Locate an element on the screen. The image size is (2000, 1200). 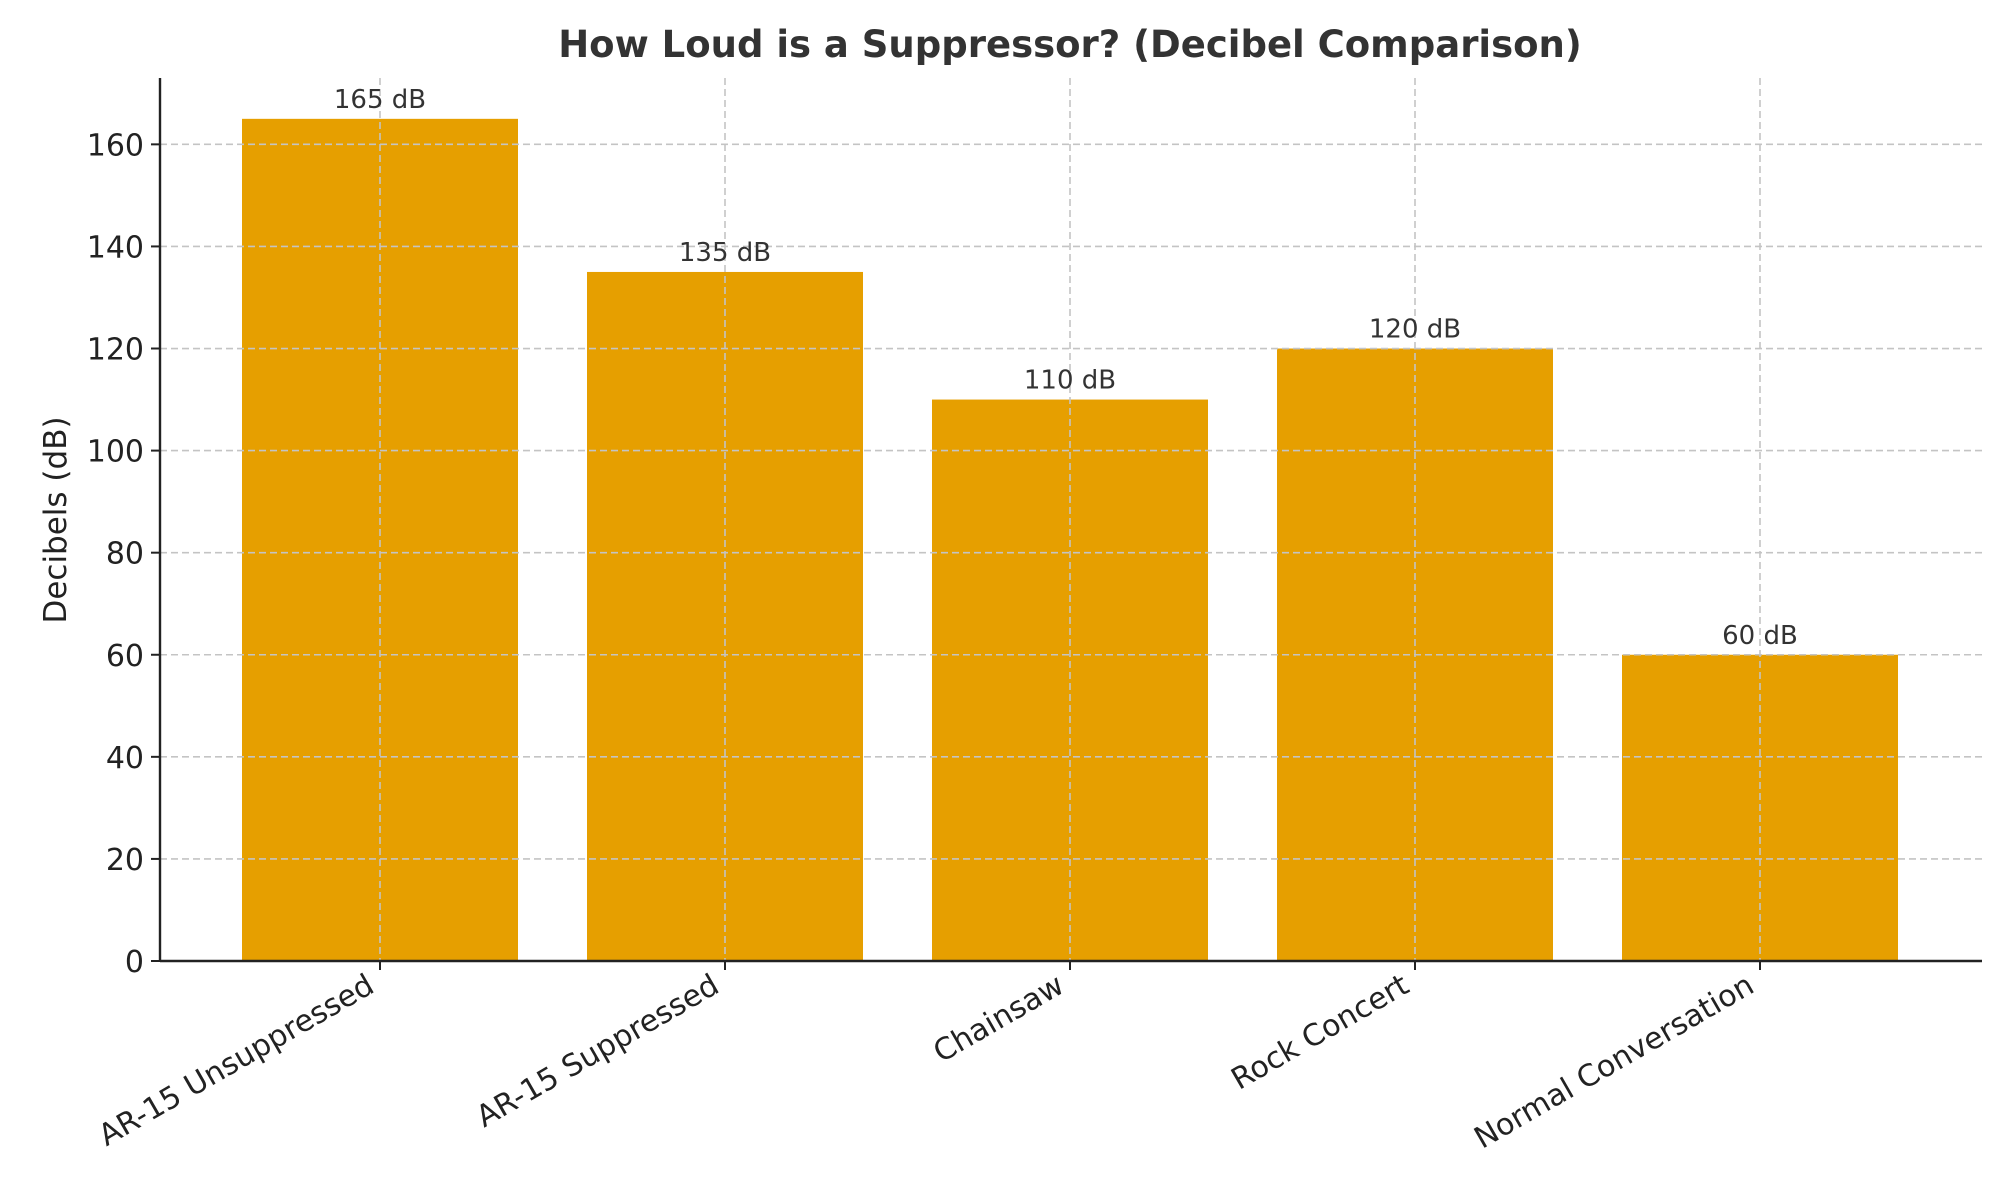
x-tick-label: Chainsaw is located at coordinates (999, 1019).